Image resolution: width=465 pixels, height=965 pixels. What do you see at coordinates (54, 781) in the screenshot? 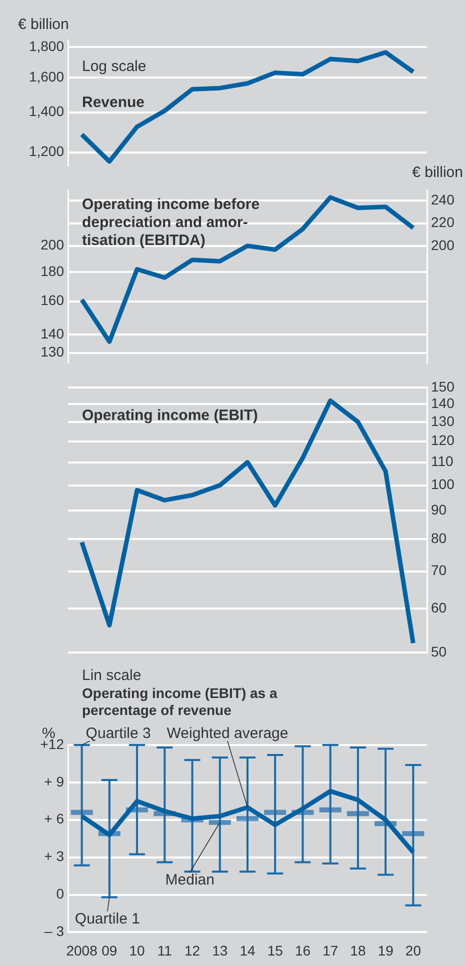
I see `y-tick-label: + 9` at bounding box center [54, 781].